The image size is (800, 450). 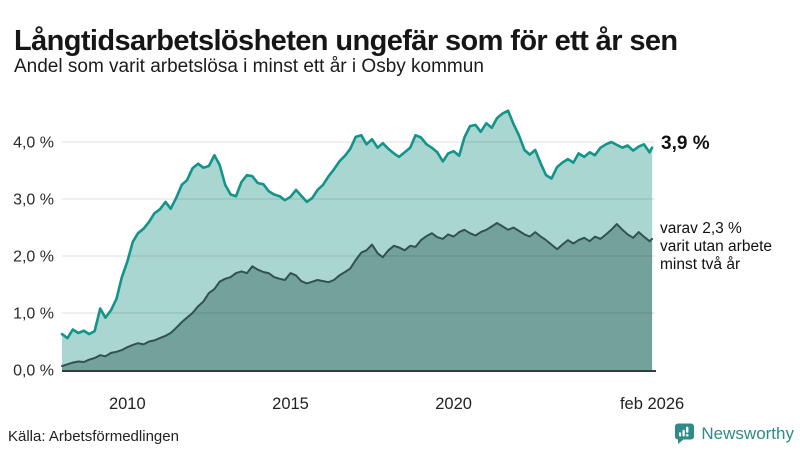 I want to click on x-tick-label: feb 2026, so click(x=652, y=404).